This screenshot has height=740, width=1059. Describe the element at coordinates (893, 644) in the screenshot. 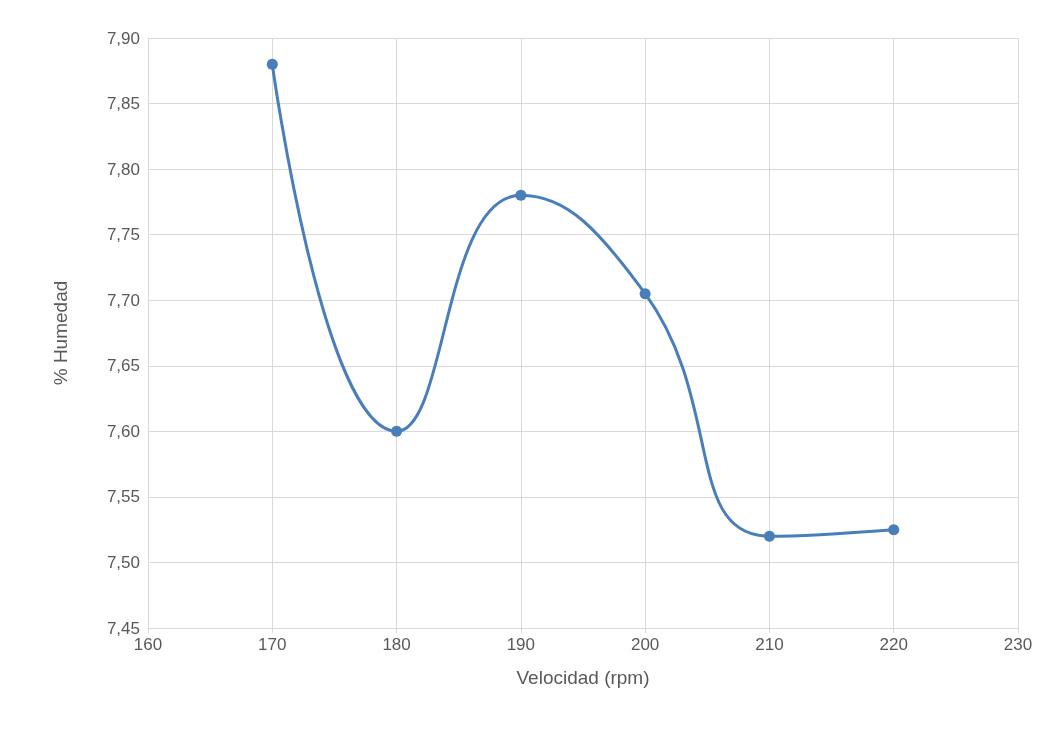

I see `x-tick-label: 220` at that location.